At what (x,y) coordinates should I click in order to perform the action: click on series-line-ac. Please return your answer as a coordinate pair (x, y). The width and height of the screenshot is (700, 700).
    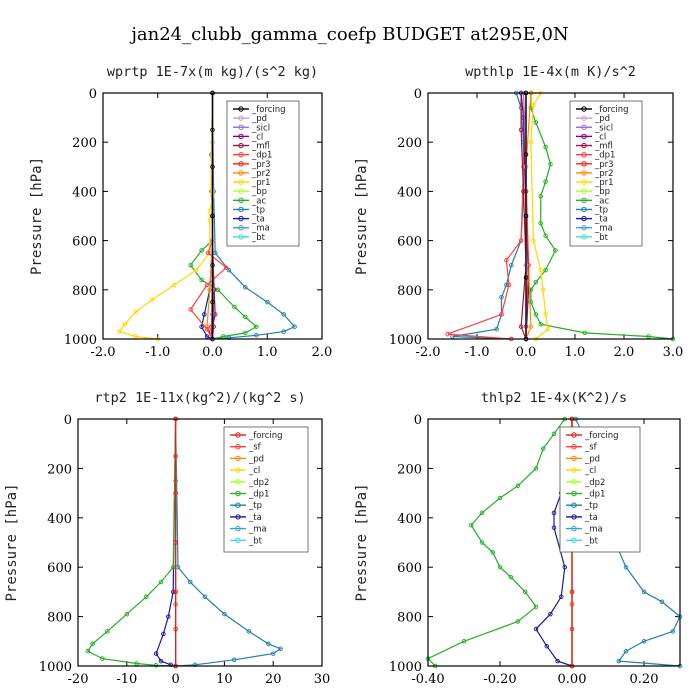
    Looking at the image, I should click on (602, 216).